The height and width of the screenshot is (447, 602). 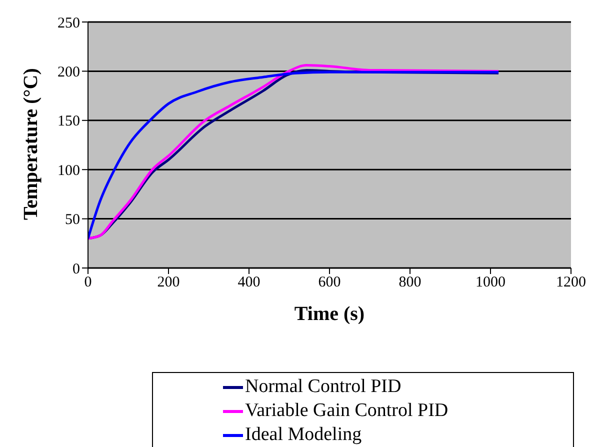 I want to click on legend-label: Variable Gain Control PID, so click(x=346, y=411).